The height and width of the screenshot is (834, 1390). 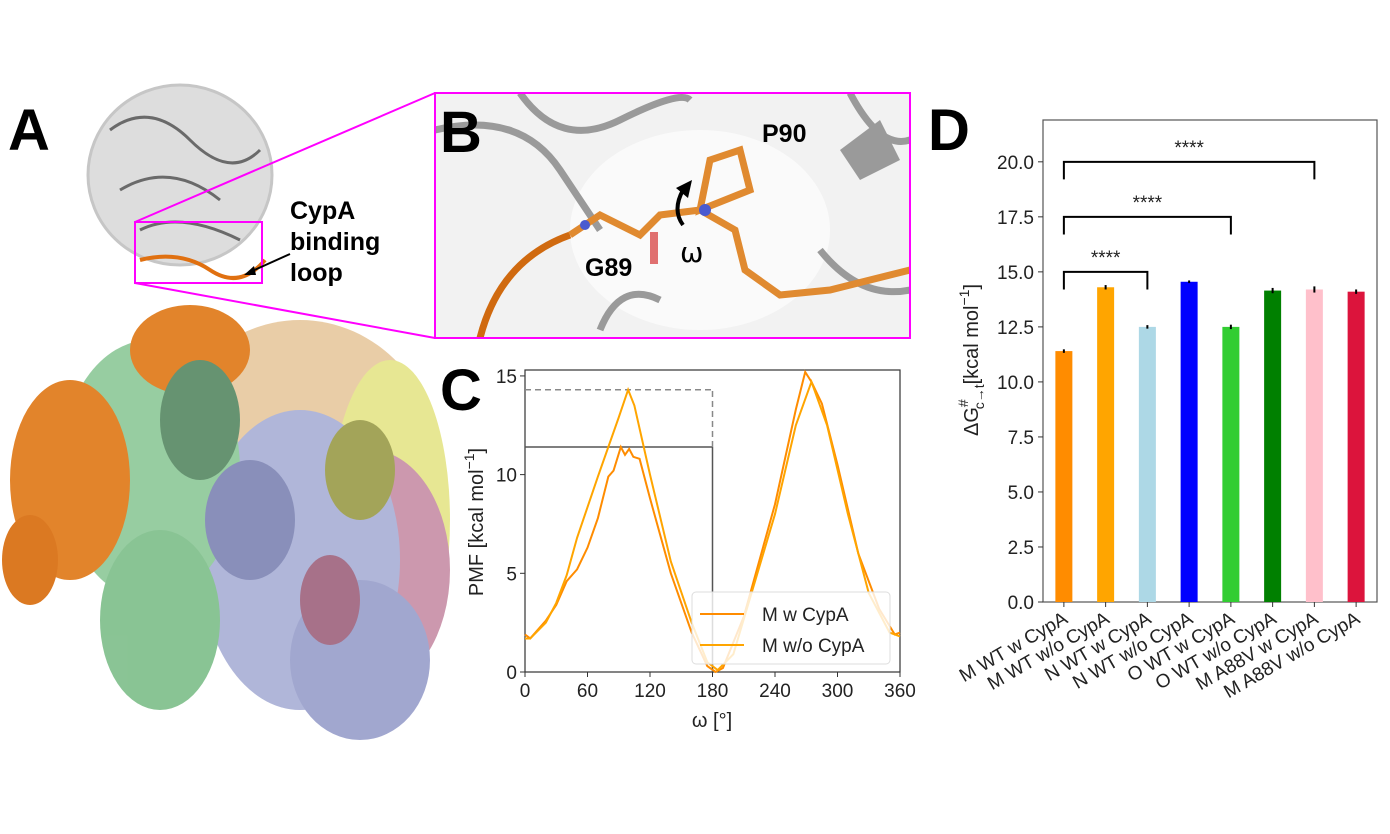 What do you see at coordinates (713, 691) in the screenshot?
I see `c-x-tick-label: 180` at bounding box center [713, 691].